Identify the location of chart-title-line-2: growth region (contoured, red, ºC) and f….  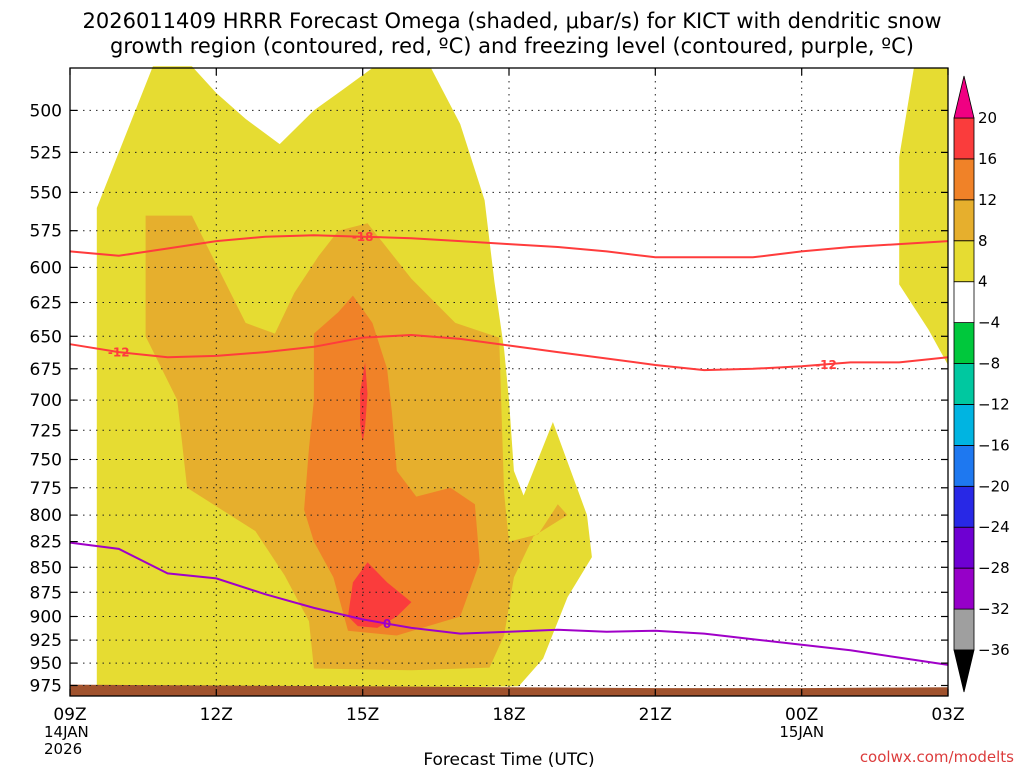
(512, 46).